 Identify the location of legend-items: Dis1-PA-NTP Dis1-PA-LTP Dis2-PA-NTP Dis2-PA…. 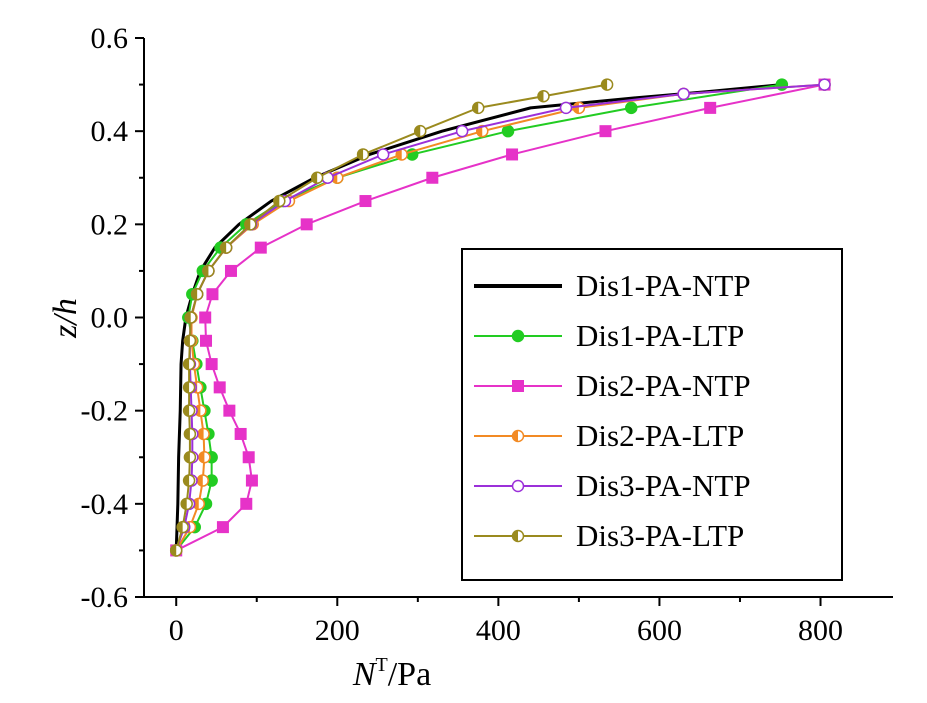
(612, 410).